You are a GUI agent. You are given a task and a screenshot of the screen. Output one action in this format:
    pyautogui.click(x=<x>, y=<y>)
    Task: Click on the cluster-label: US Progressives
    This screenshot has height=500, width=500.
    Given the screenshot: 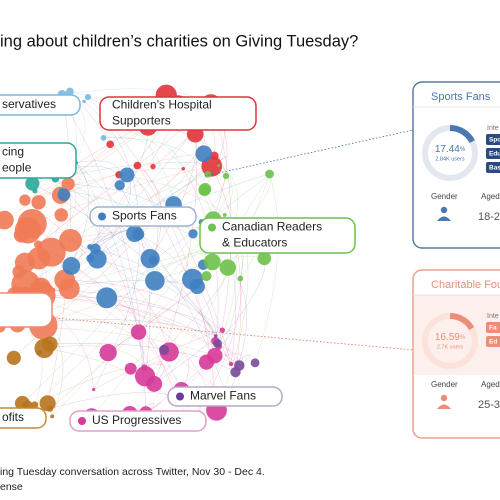 What is the action you would take?
    pyautogui.click(x=136, y=420)
    